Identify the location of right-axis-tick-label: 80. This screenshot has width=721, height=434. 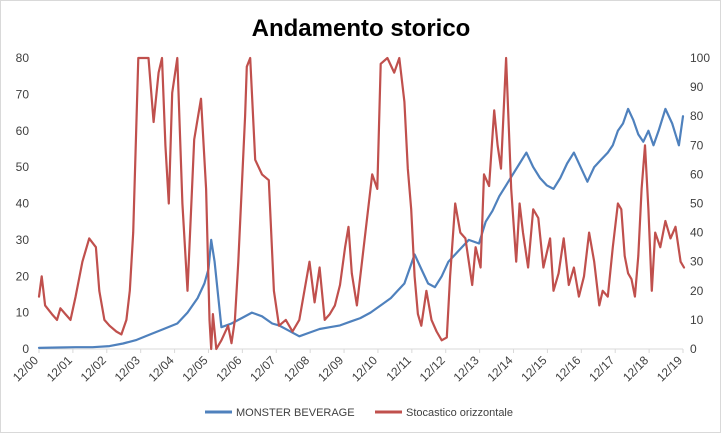
(697, 116).